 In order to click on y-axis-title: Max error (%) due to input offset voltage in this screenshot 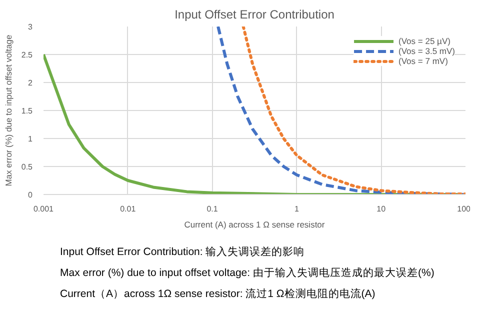, I will do `click(8, 110)`.